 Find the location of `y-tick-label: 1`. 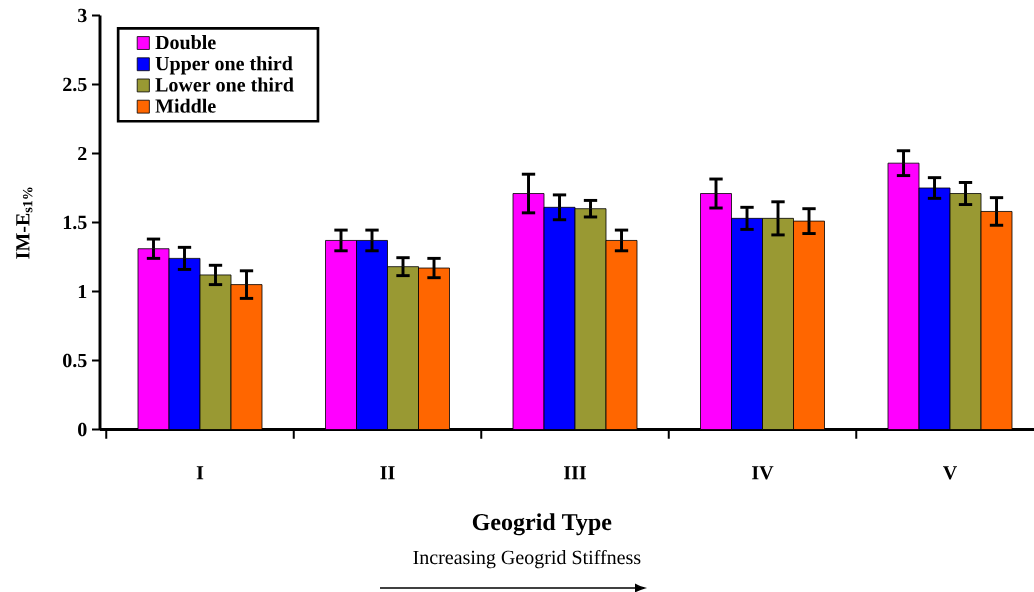

y-tick-label: 1 is located at coordinates (82, 291).